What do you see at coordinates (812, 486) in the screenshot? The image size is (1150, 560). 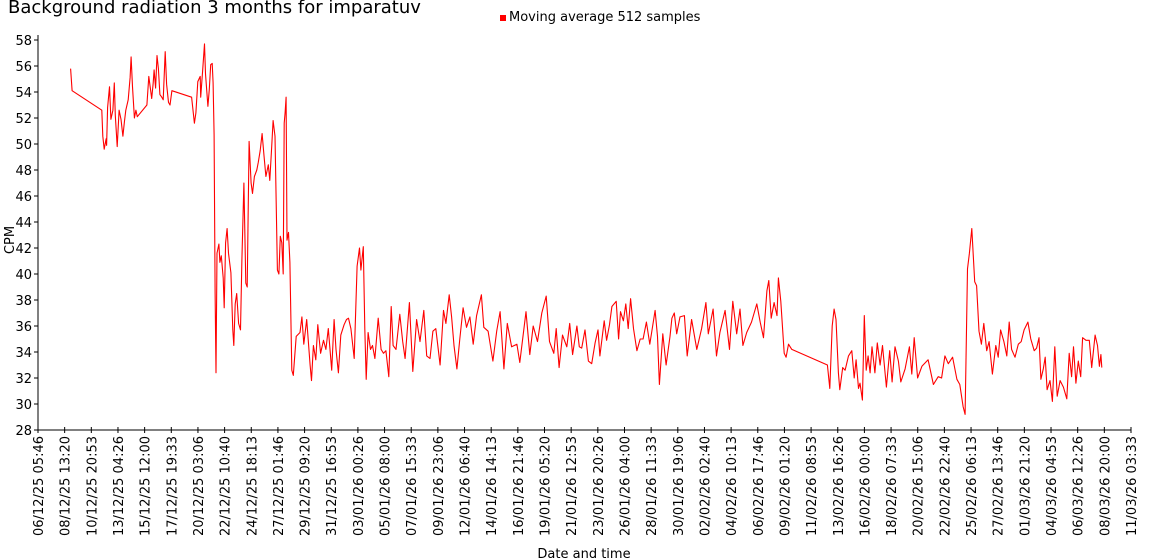 I see `x-tick-label: 11/02/26 08:53` at bounding box center [812, 486].